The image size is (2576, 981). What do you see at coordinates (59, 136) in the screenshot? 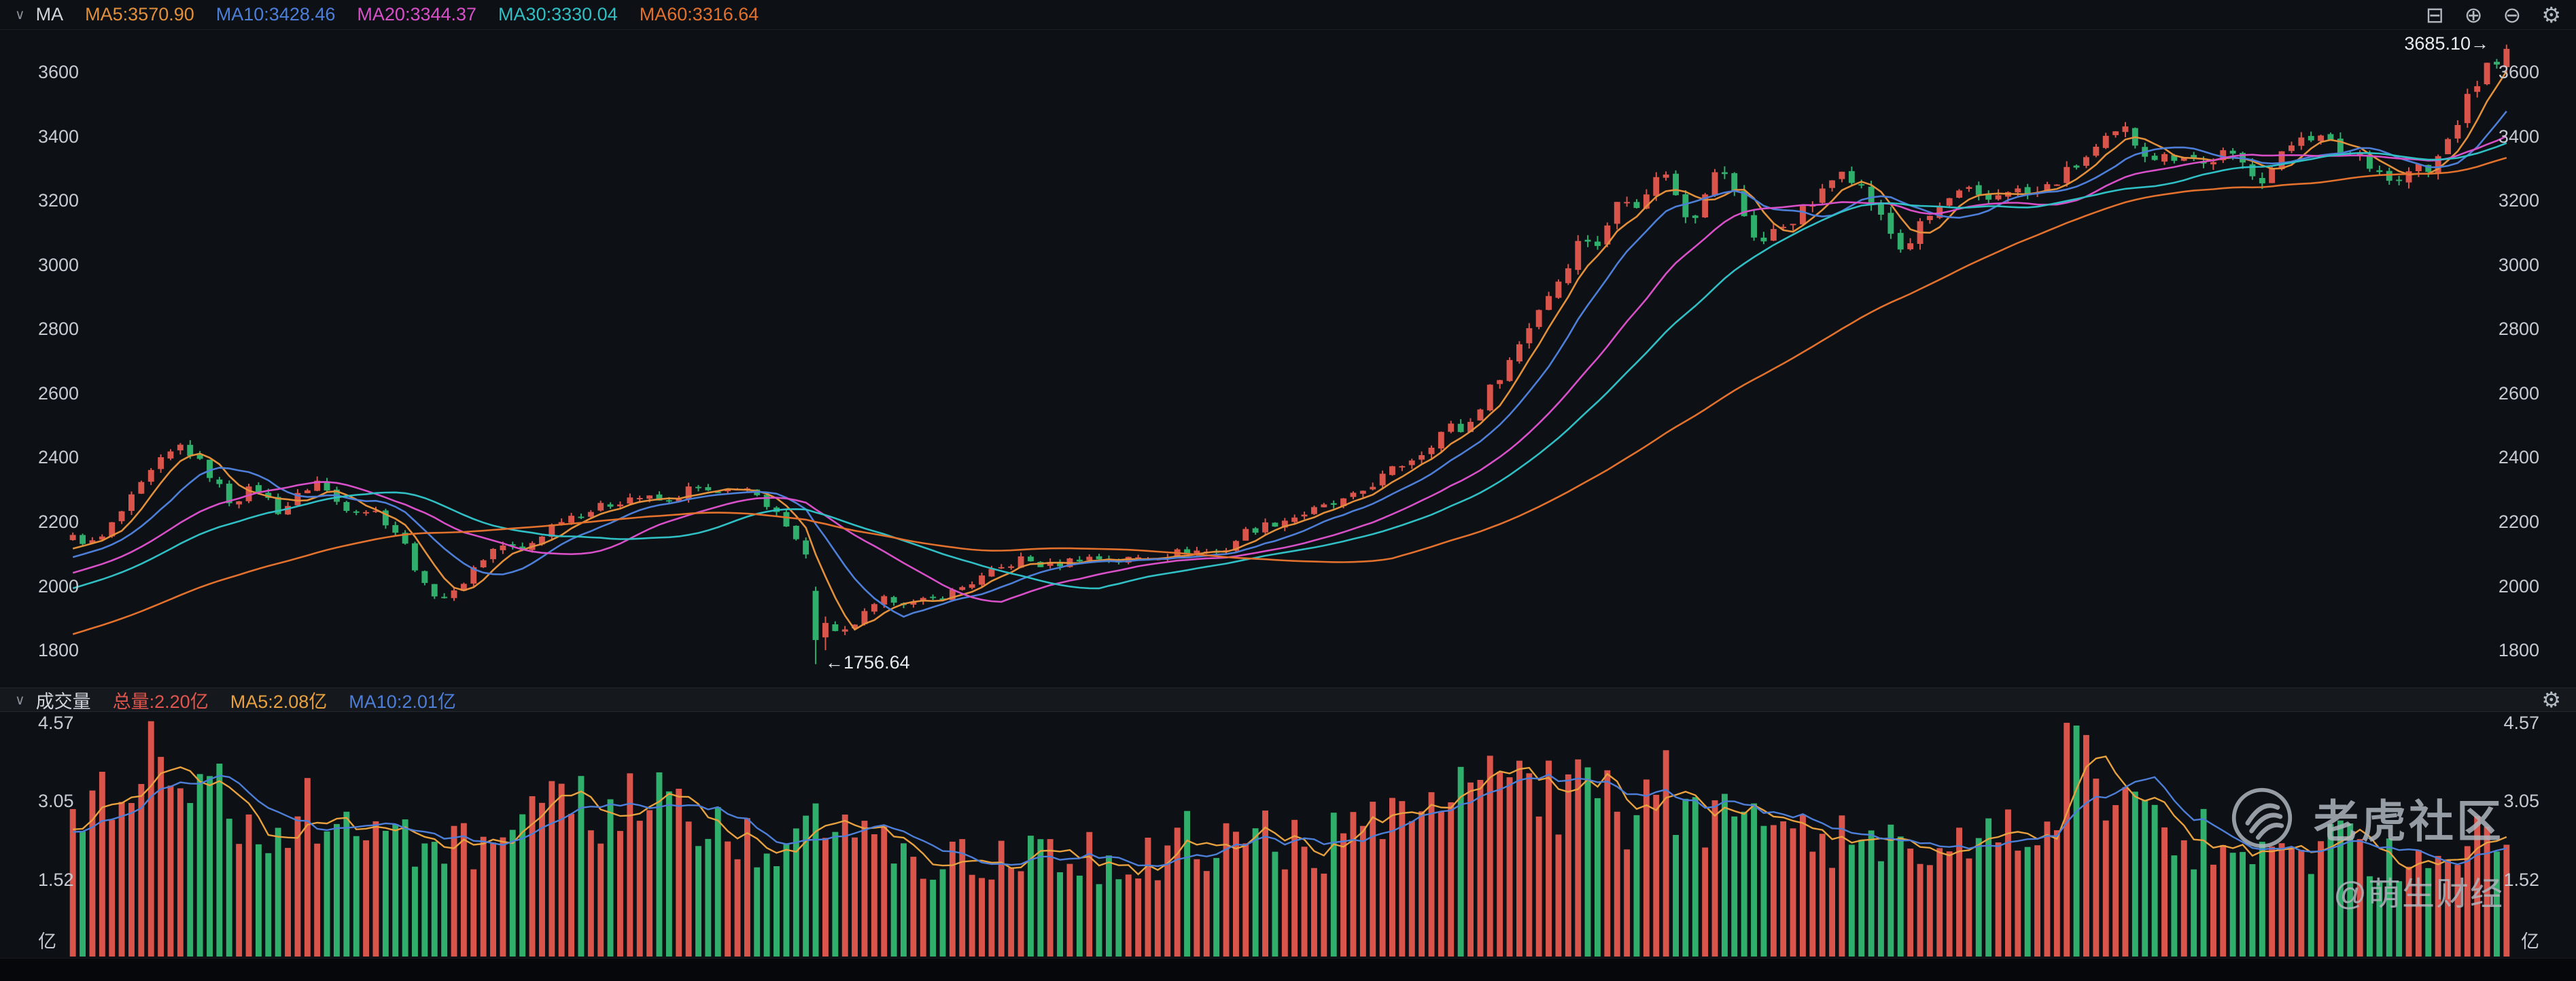
I see `price-axis-label-left: 3400` at bounding box center [59, 136].